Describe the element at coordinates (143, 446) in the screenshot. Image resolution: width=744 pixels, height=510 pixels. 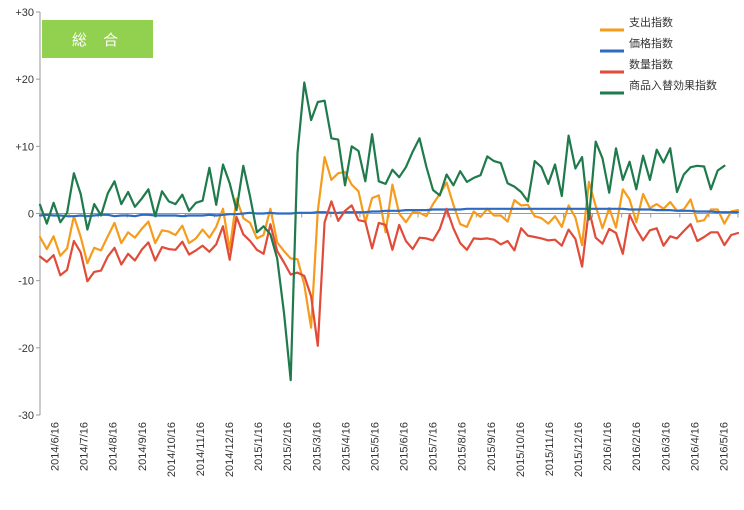
I see `x-tick-label: 2014/9/16` at that location.